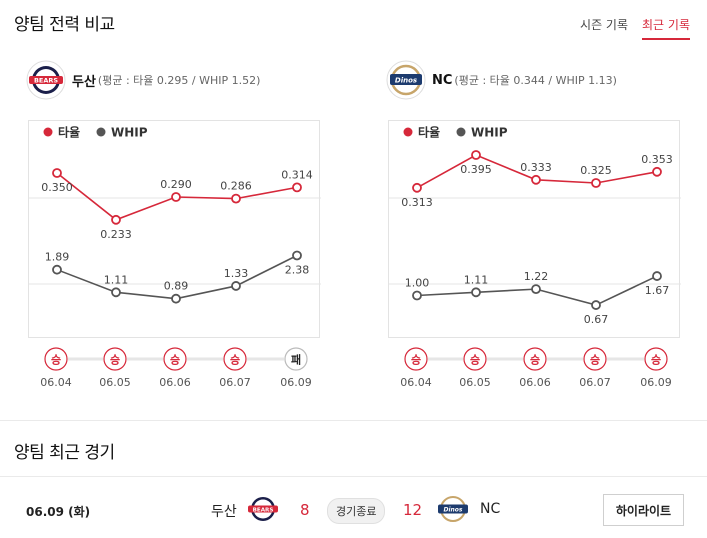 The image size is (707, 538). What do you see at coordinates (236, 186) in the screenshot?
I see `data-label: 0.286` at bounding box center [236, 186].